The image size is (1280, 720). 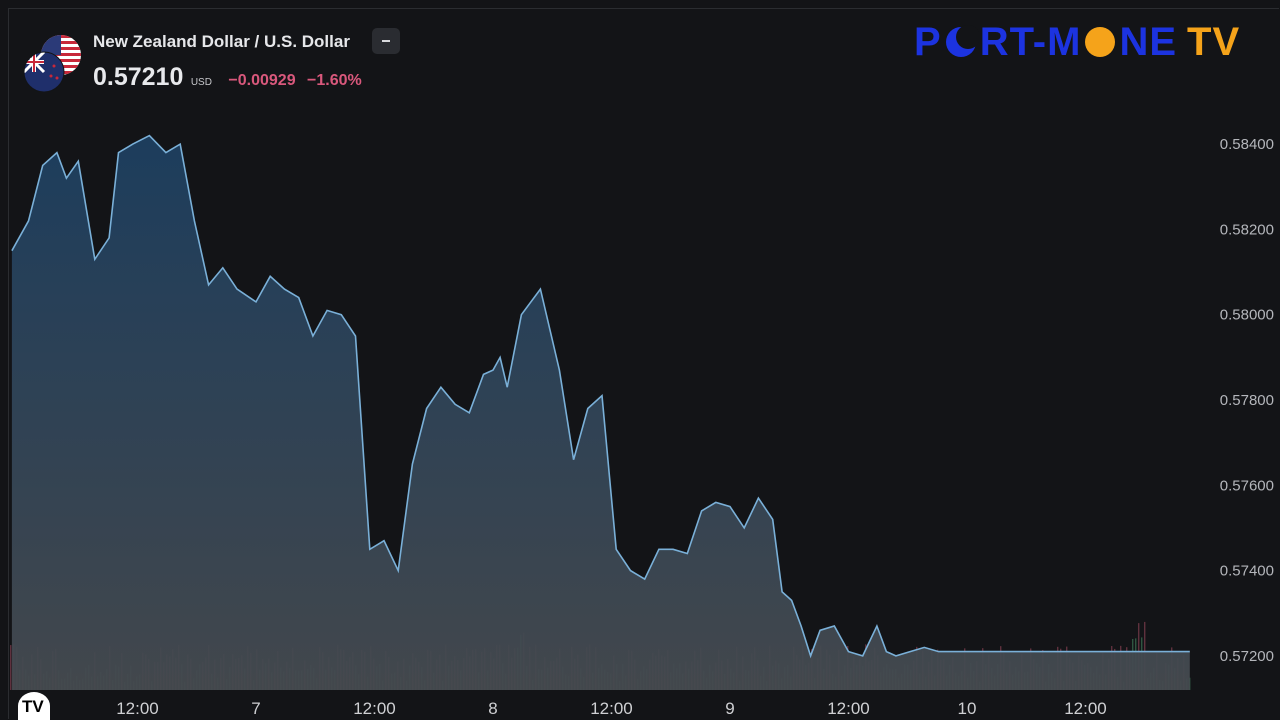 What do you see at coordinates (1247, 229) in the screenshot?
I see `y-tick-label: 0.58200` at bounding box center [1247, 229].